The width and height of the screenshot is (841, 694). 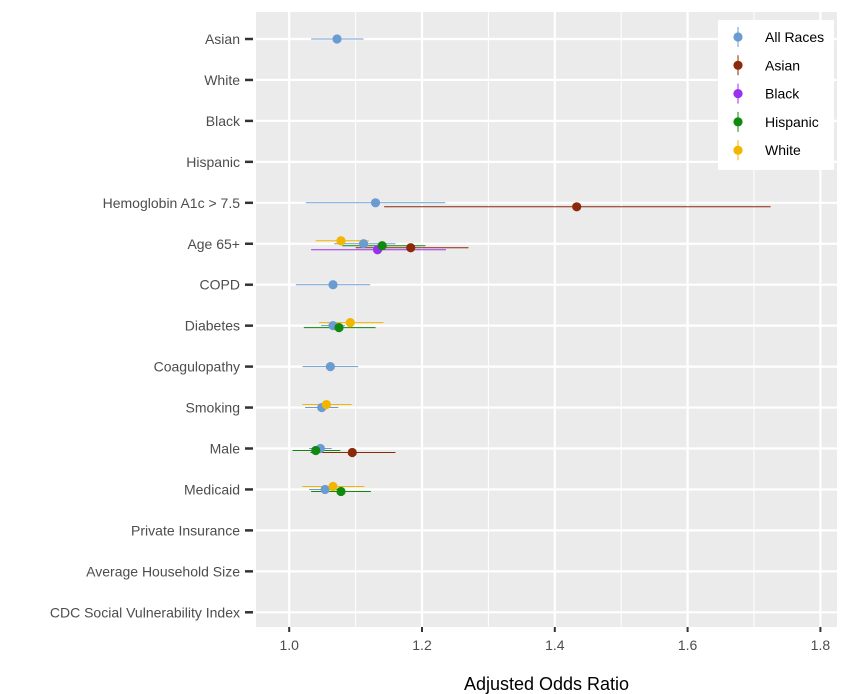 What do you see at coordinates (688, 645) in the screenshot?
I see `x-tick-label: 1.6` at bounding box center [688, 645].